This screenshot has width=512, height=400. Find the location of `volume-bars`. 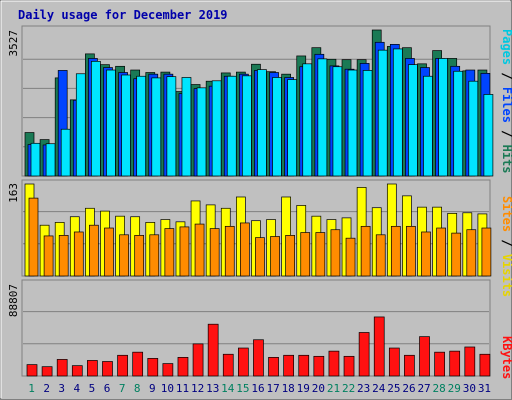

volume-bars is located at coordinates (258, 346).